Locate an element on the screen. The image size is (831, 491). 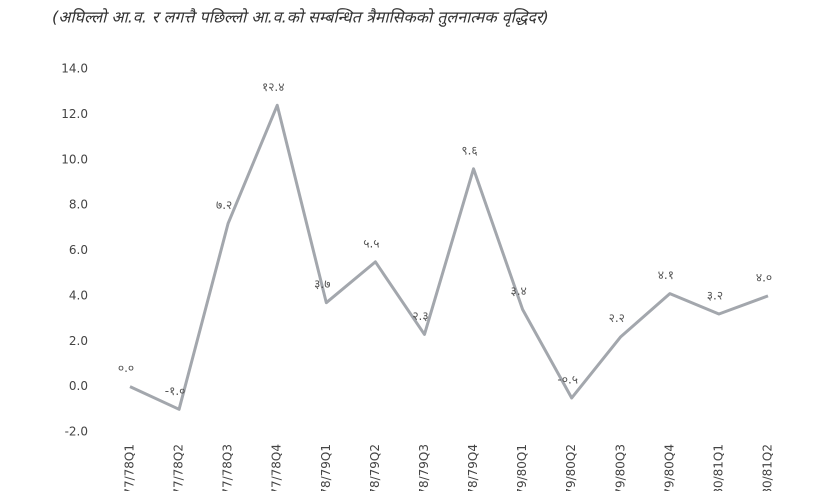
x-tick-label: 2078/79Q3 is located at coordinates (424, 467).